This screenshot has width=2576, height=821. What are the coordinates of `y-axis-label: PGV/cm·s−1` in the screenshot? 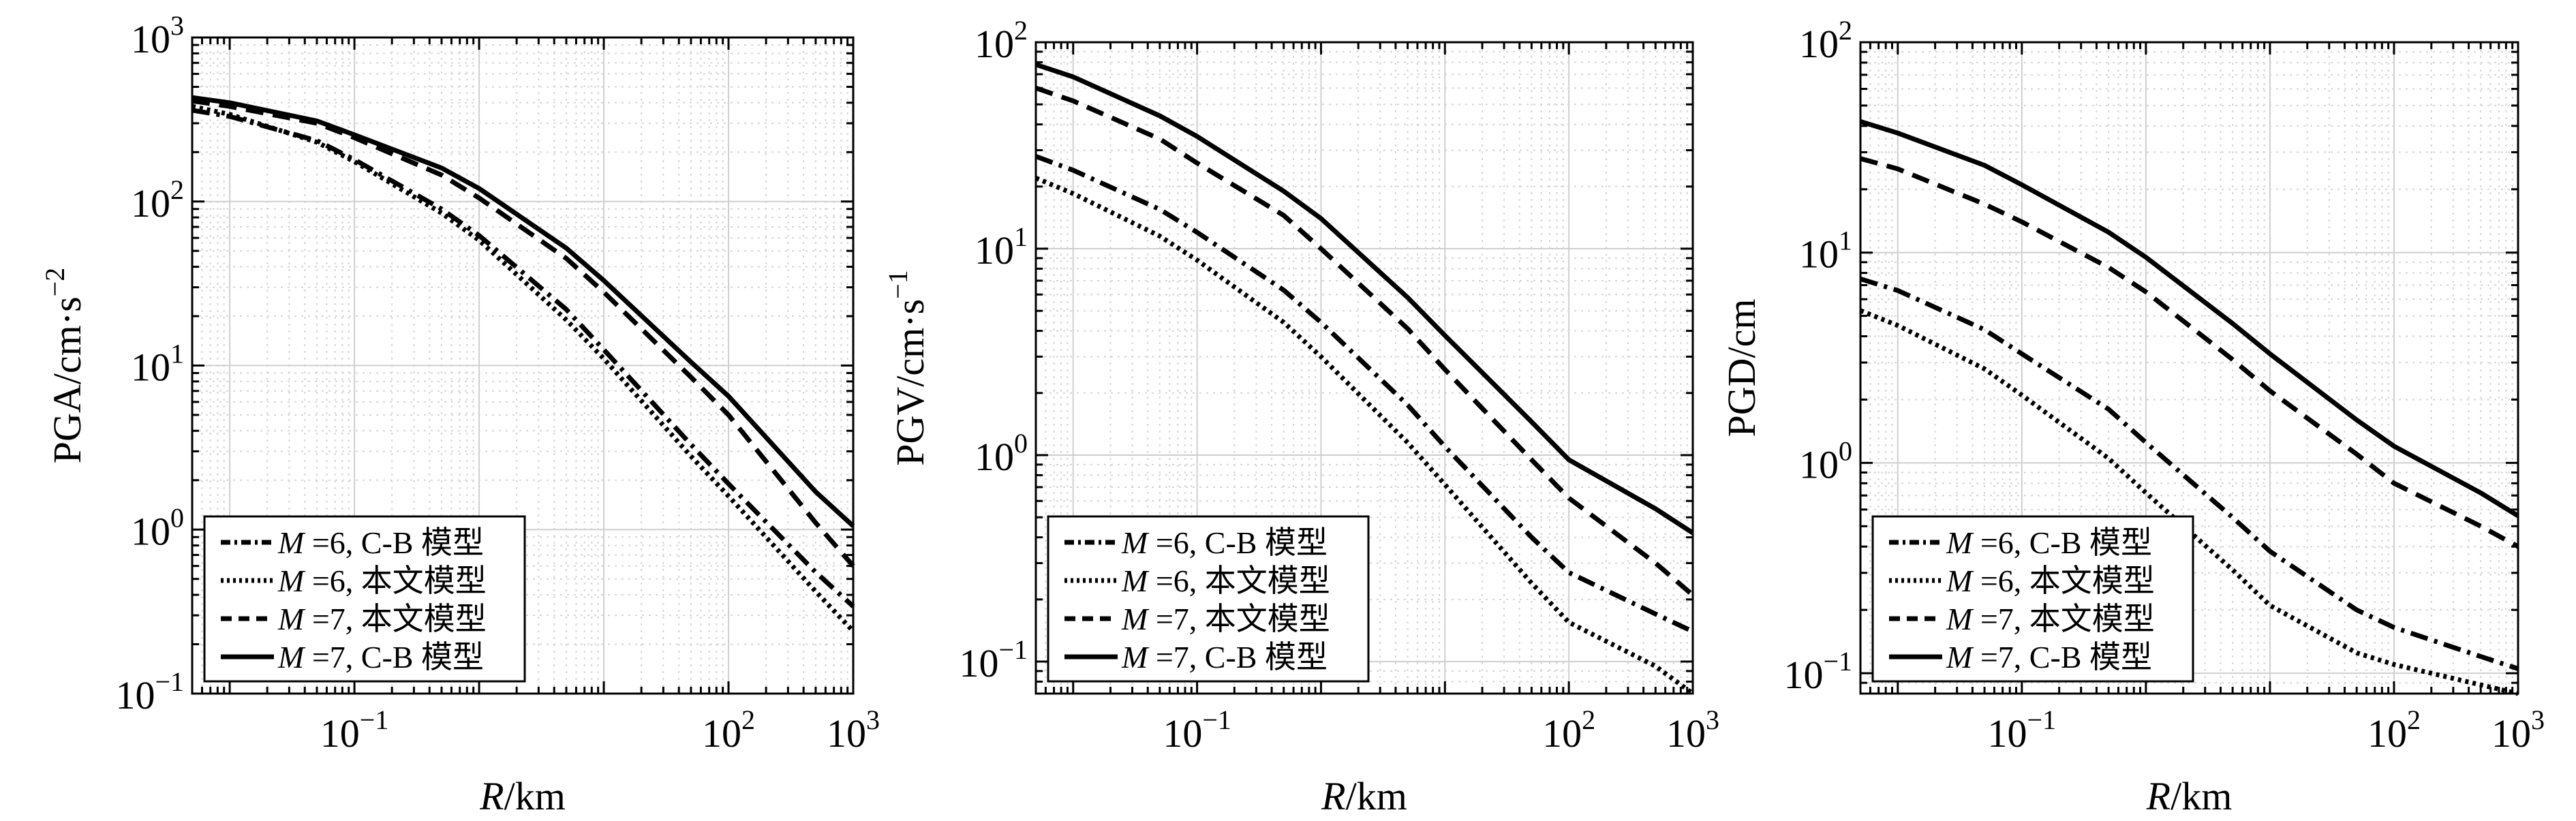 It's located at (907, 368).